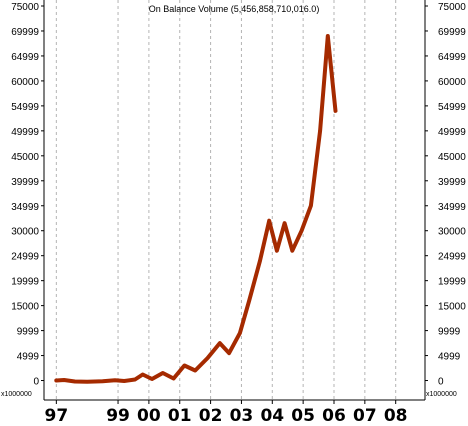  What do you see at coordinates (25, 182) in the screenshot?
I see `y-tick-label-left-39999: 39999` at bounding box center [25, 182].